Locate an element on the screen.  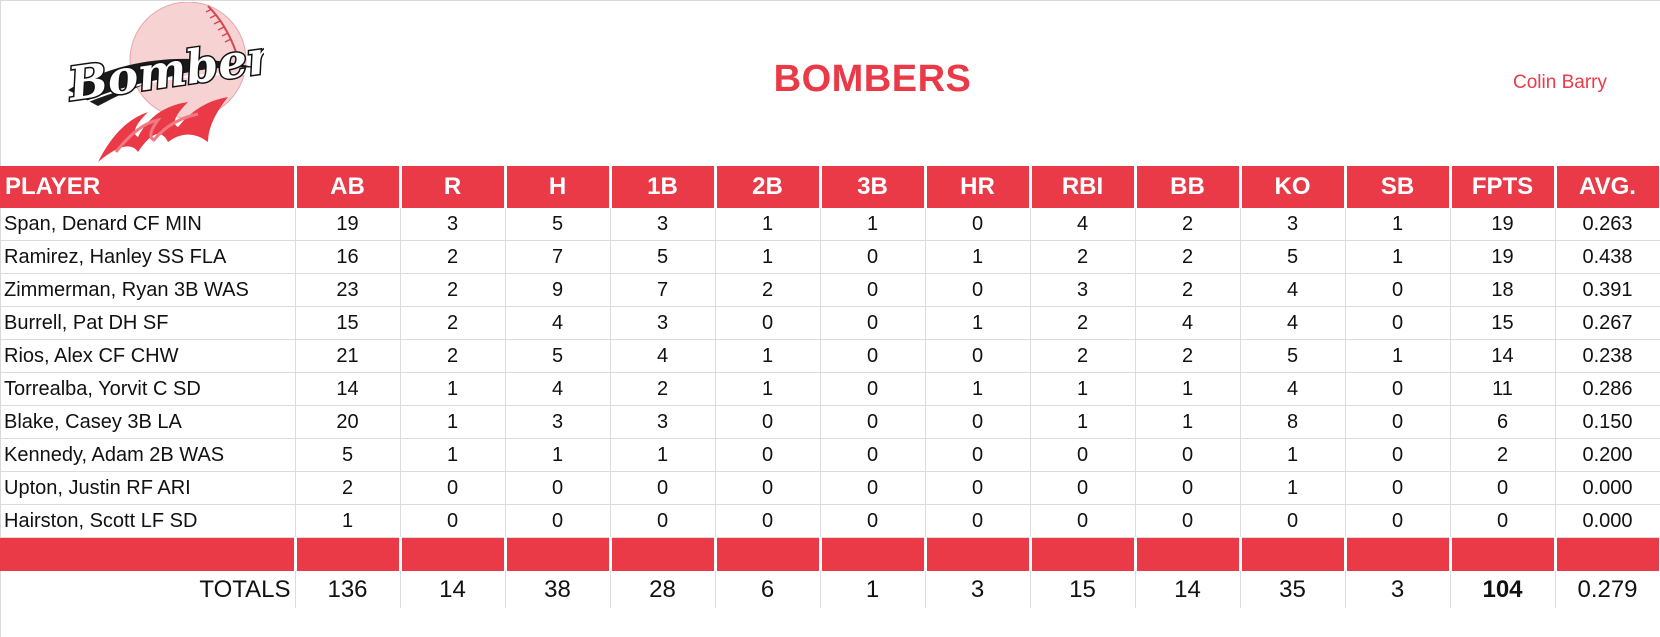
stat-cell: 0.200 is located at coordinates (1607, 455).